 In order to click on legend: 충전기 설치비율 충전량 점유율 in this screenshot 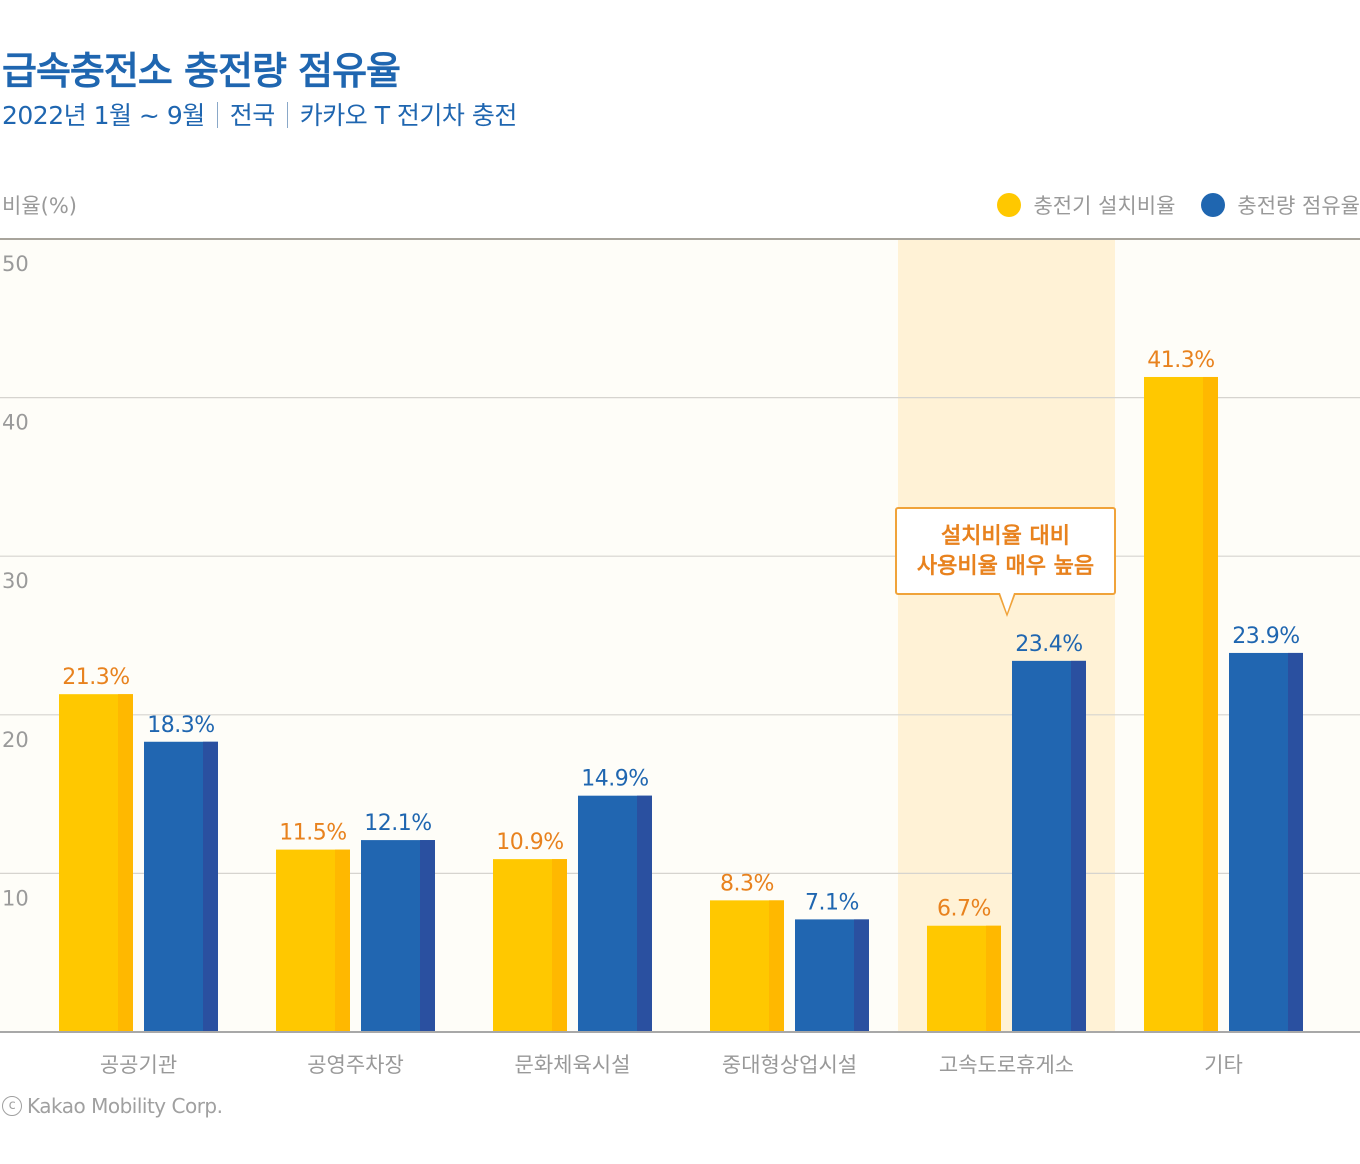, I will do `click(1165, 205)`.